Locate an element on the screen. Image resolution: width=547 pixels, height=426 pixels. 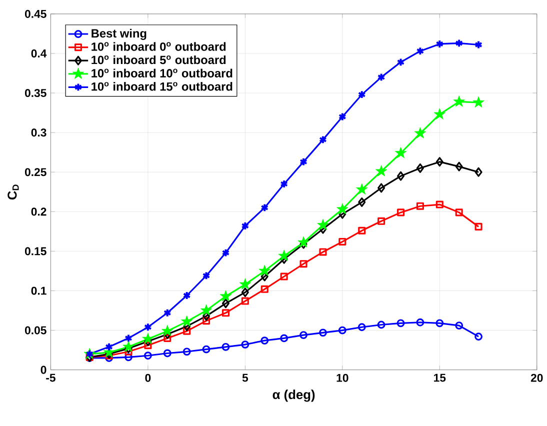
y-axis-title: C$_{D}$ is located at coordinates (13, 192).